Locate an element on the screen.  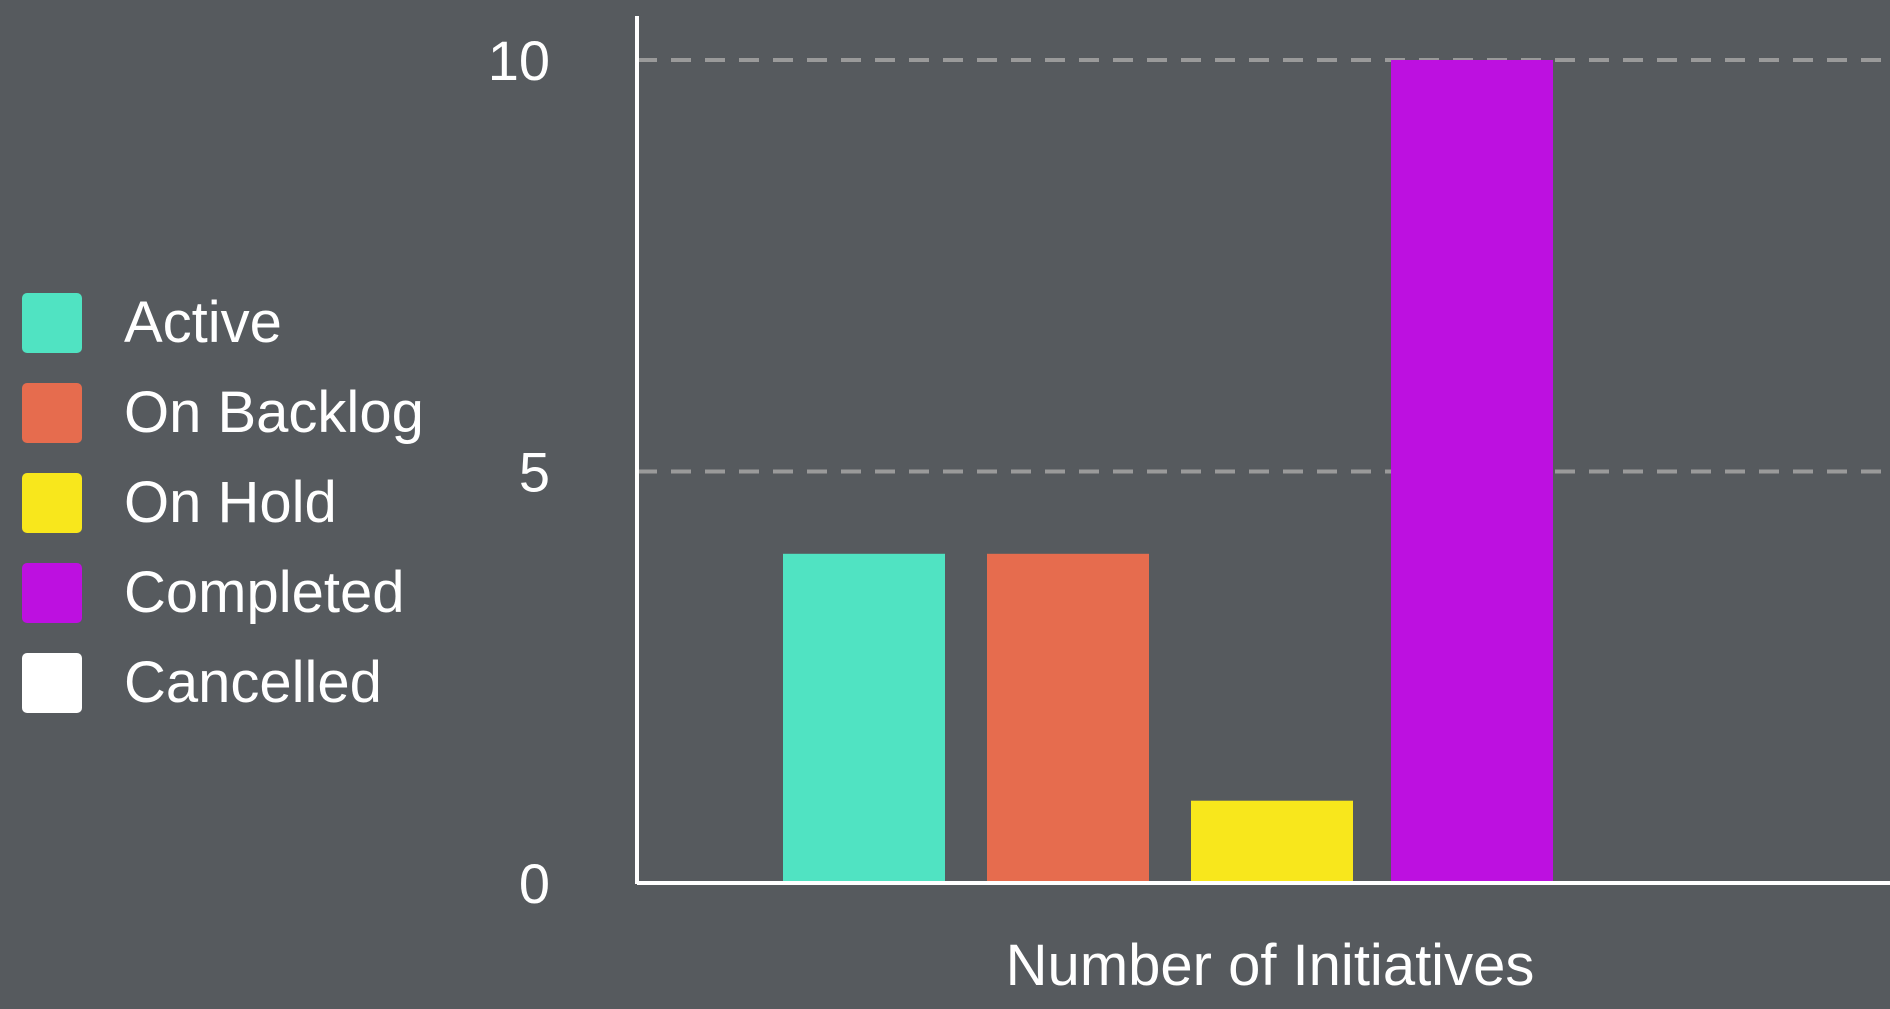
legend-label: On Backlog is located at coordinates (274, 412).